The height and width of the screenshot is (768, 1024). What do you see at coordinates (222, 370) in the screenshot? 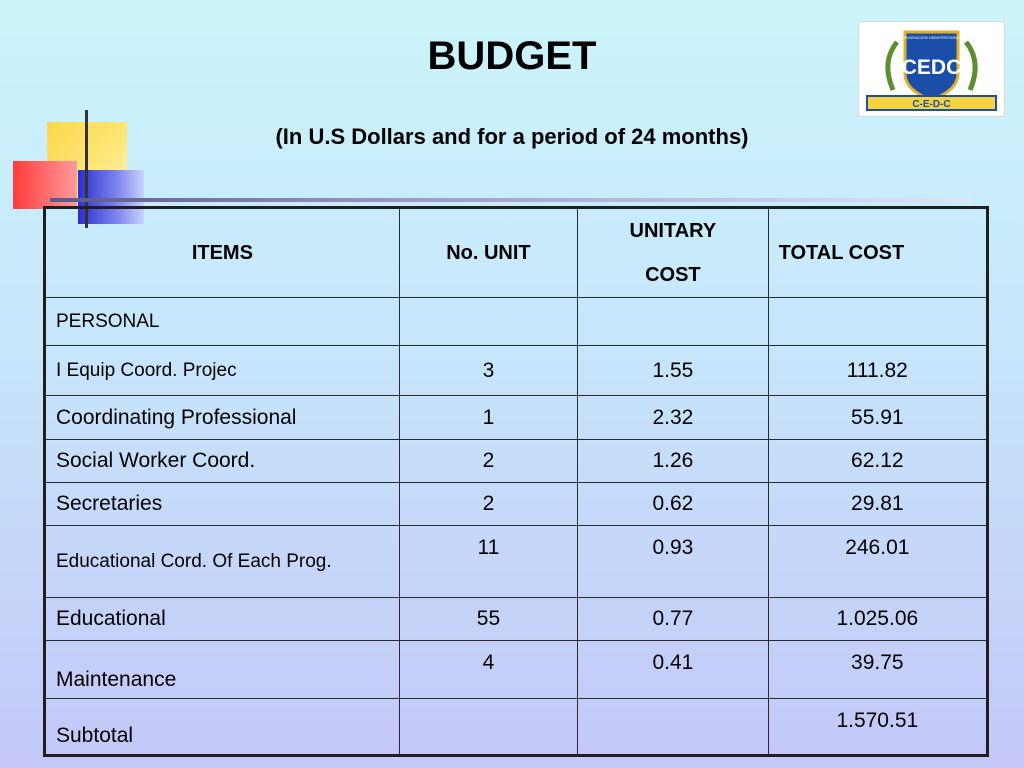
I see `row-item: I Equip Coord. Projec` at bounding box center [222, 370].